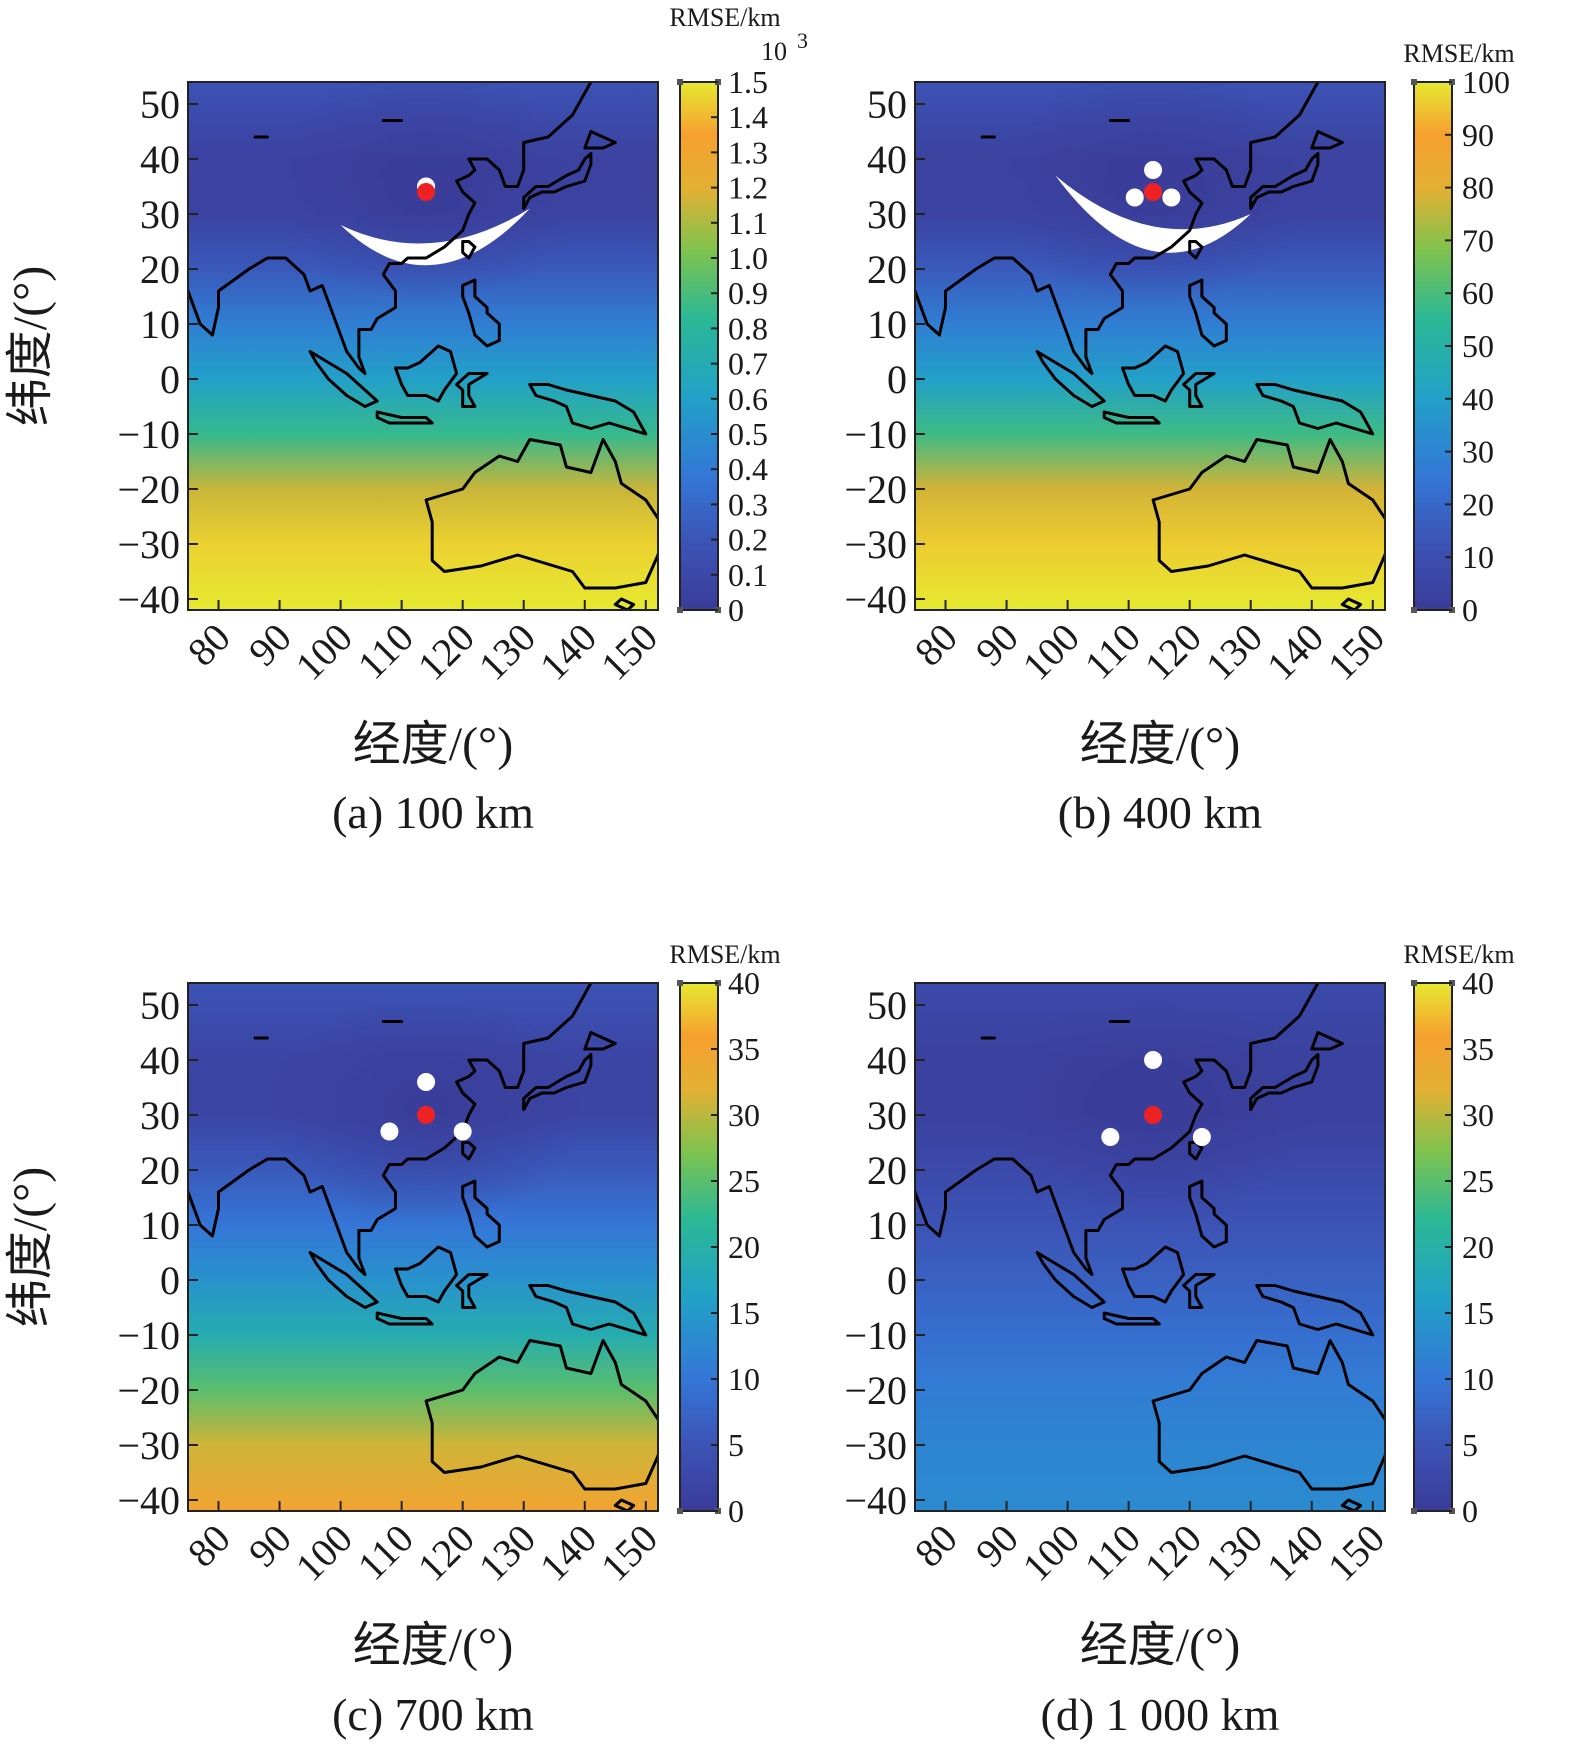  Describe the element at coordinates (748, 364) in the screenshot. I see `colorbar-tick-label: 0.7` at that location.